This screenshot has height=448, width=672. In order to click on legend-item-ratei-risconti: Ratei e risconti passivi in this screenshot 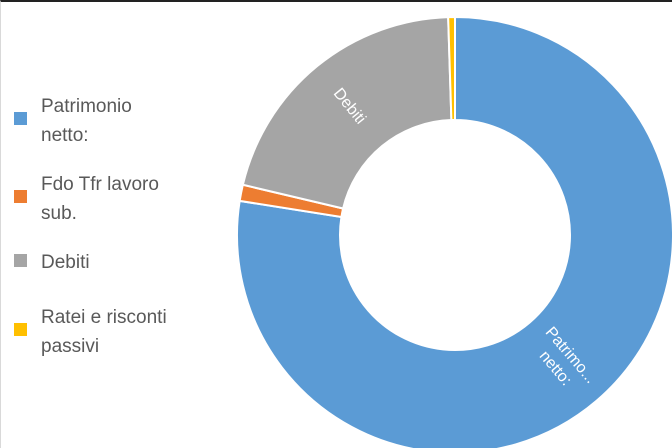, I will do `click(119, 332)`.